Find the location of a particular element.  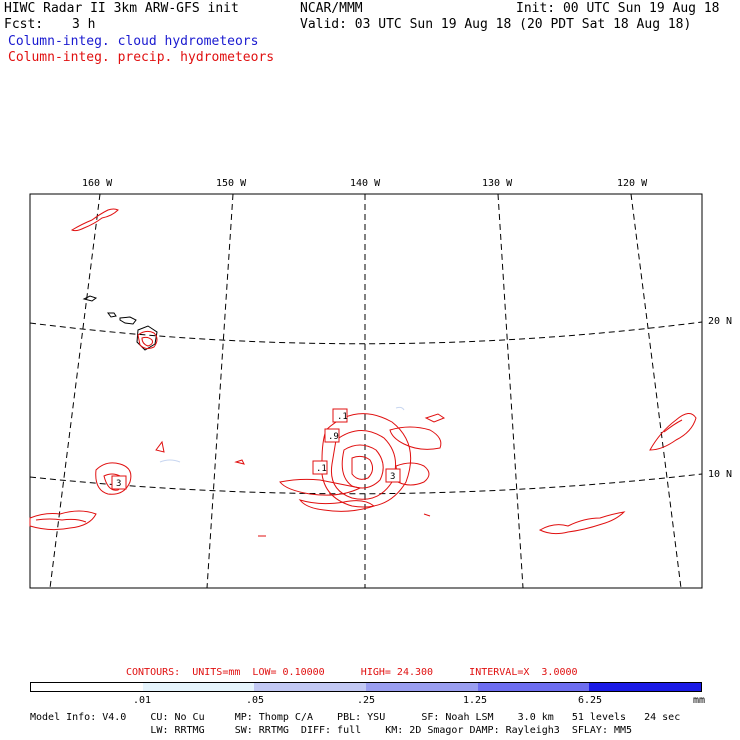

colorbar-label: 6.25 is located at coordinates (590, 700).